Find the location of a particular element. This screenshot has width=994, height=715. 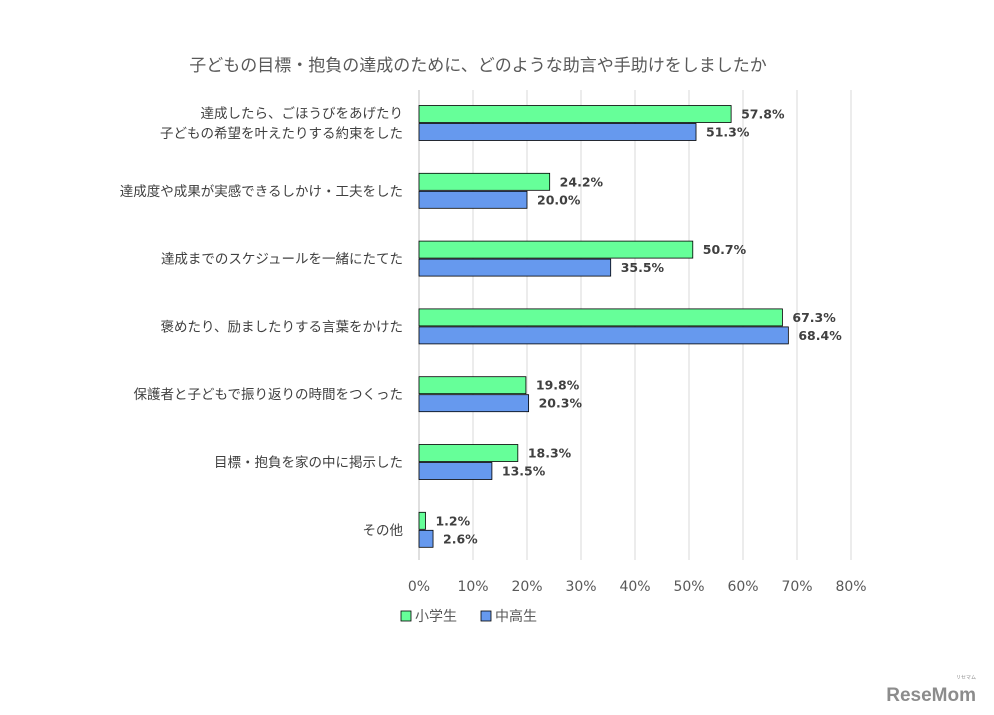

data-label: 24.2% is located at coordinates (582, 181).